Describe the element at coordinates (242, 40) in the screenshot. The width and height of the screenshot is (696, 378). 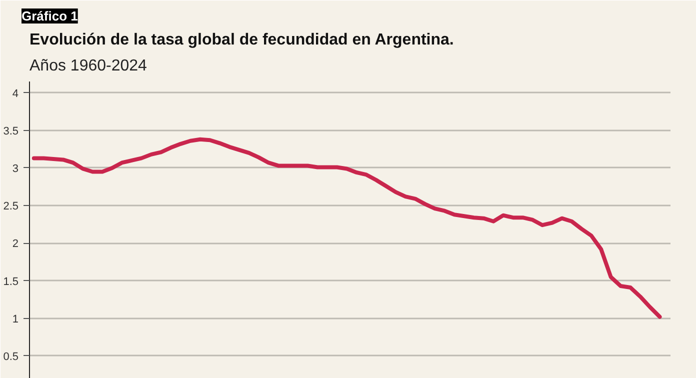
I see `chart-title: Evolución de la tasa global de fecundidad en Argentina.` at that location.